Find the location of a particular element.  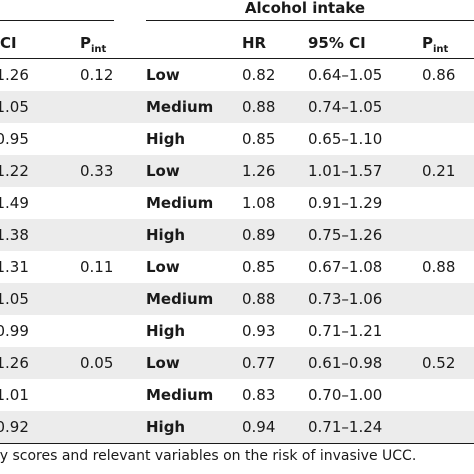

cell-left-pint: 0.12 is located at coordinates (97, 75).